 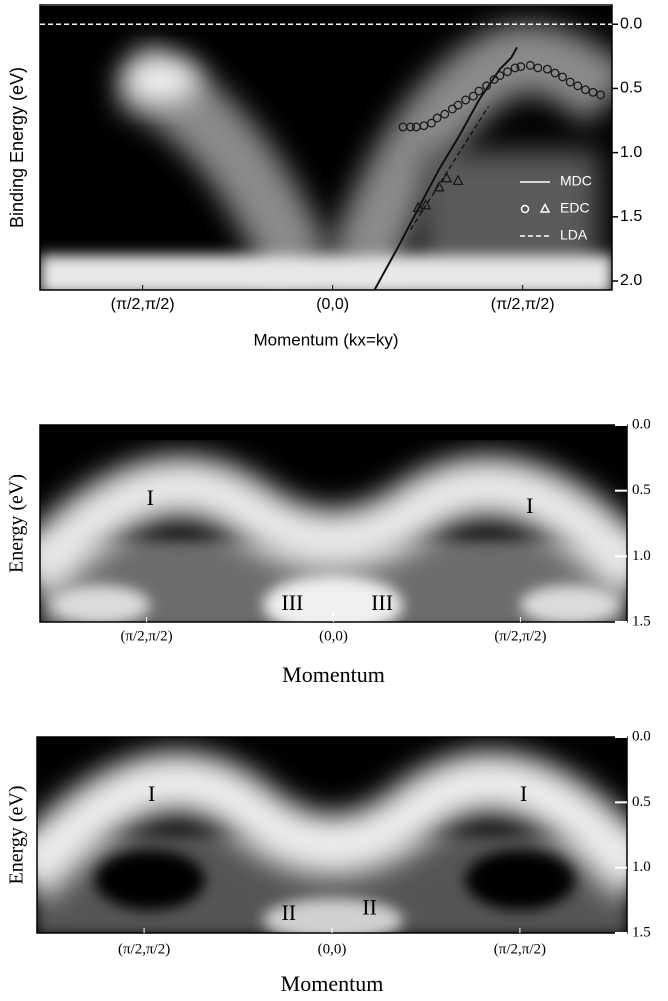 I want to click on y-tick-label: 2.0, so click(x=631, y=280).